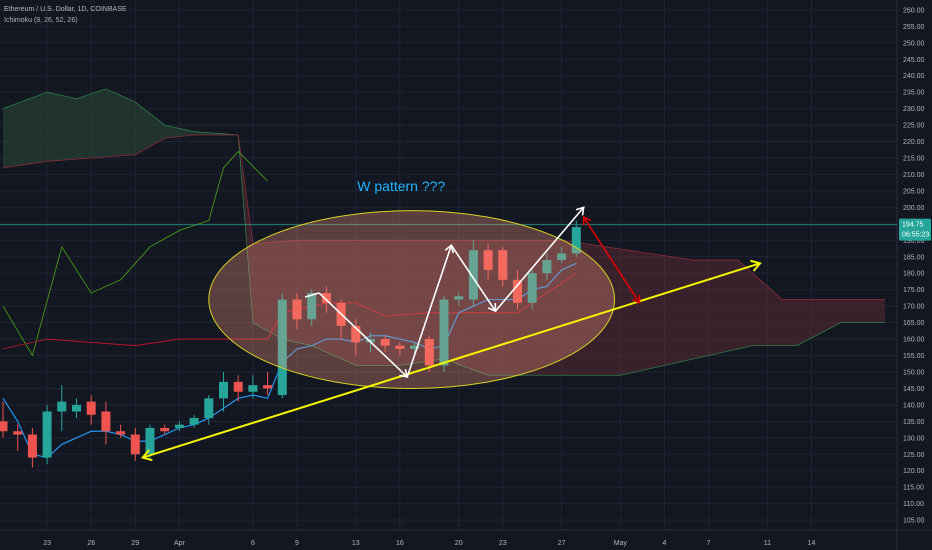 Image resolution: width=932 pixels, height=550 pixels. What do you see at coordinates (914, 340) in the screenshot?
I see `y-tick-label: 160.00` at bounding box center [914, 340].